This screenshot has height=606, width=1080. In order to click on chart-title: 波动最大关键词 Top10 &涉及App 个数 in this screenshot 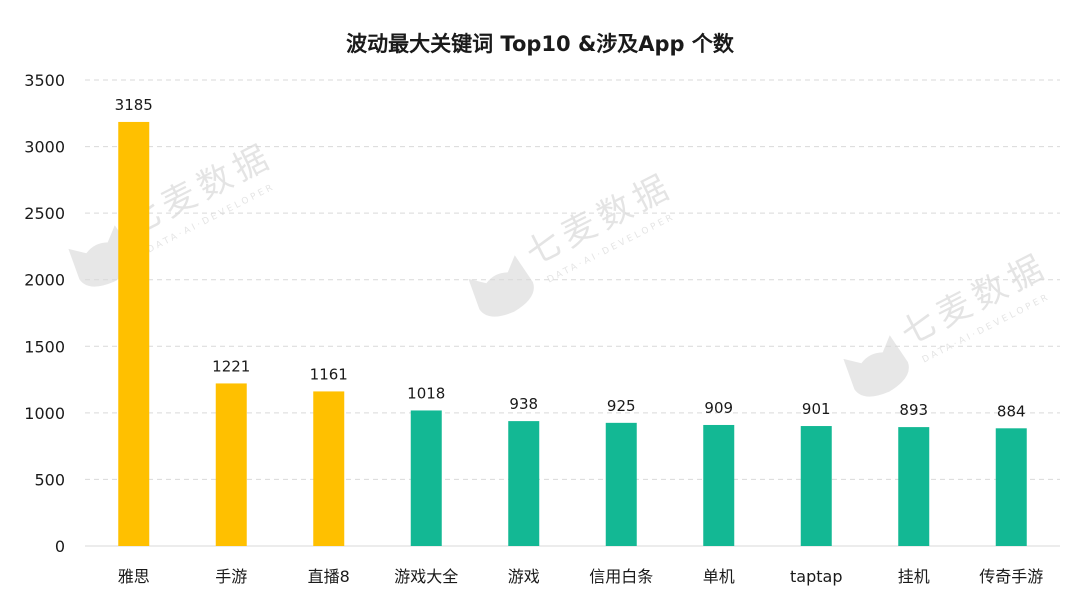, I will do `click(540, 44)`.